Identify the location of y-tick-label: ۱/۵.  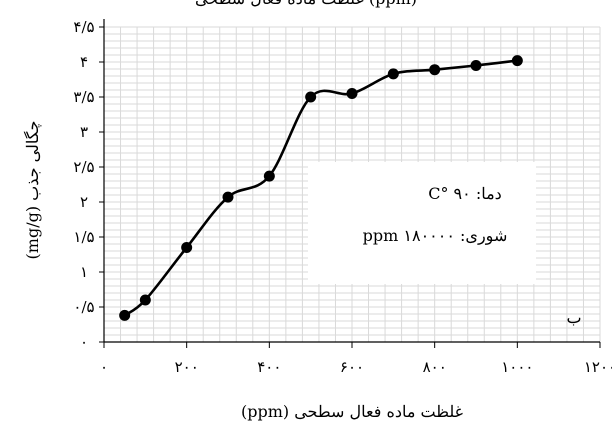
(83, 237).